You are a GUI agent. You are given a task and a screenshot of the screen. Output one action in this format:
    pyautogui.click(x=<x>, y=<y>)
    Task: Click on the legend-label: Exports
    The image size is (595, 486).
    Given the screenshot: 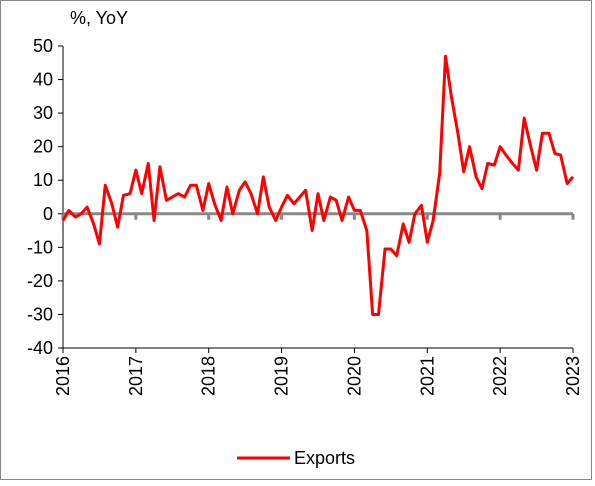 What is the action you would take?
    pyautogui.click(x=324, y=458)
    